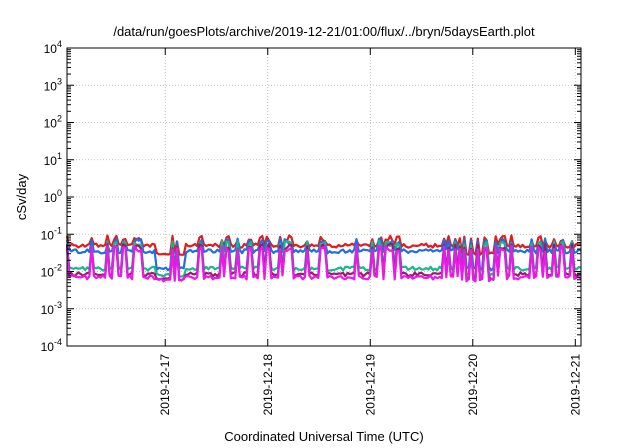 The height and width of the screenshot is (448, 640). I want to click on x-tick-label: 2019-12-21, so click(575, 385).